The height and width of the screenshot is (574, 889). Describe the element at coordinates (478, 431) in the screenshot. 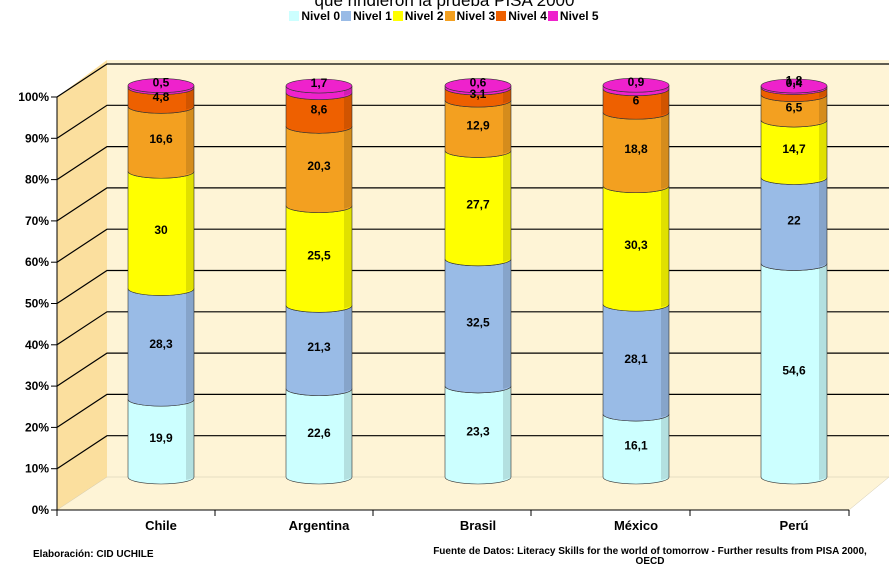

I see `data-label: 23,3` at that location.